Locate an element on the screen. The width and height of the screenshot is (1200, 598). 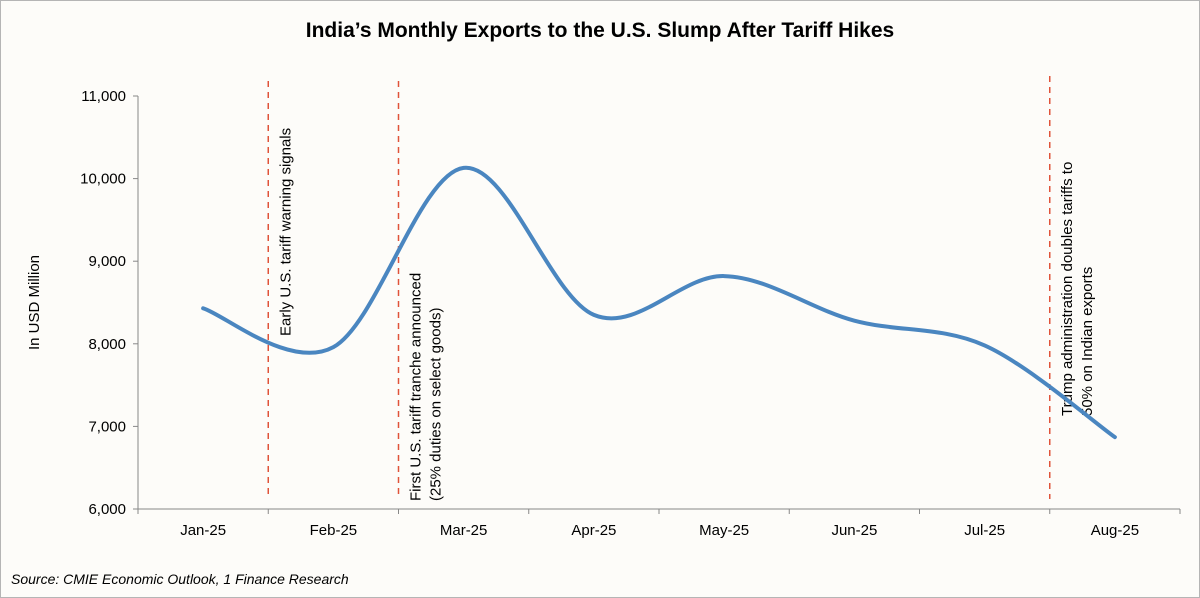
x-tick-label: Jun-25 is located at coordinates (854, 530).